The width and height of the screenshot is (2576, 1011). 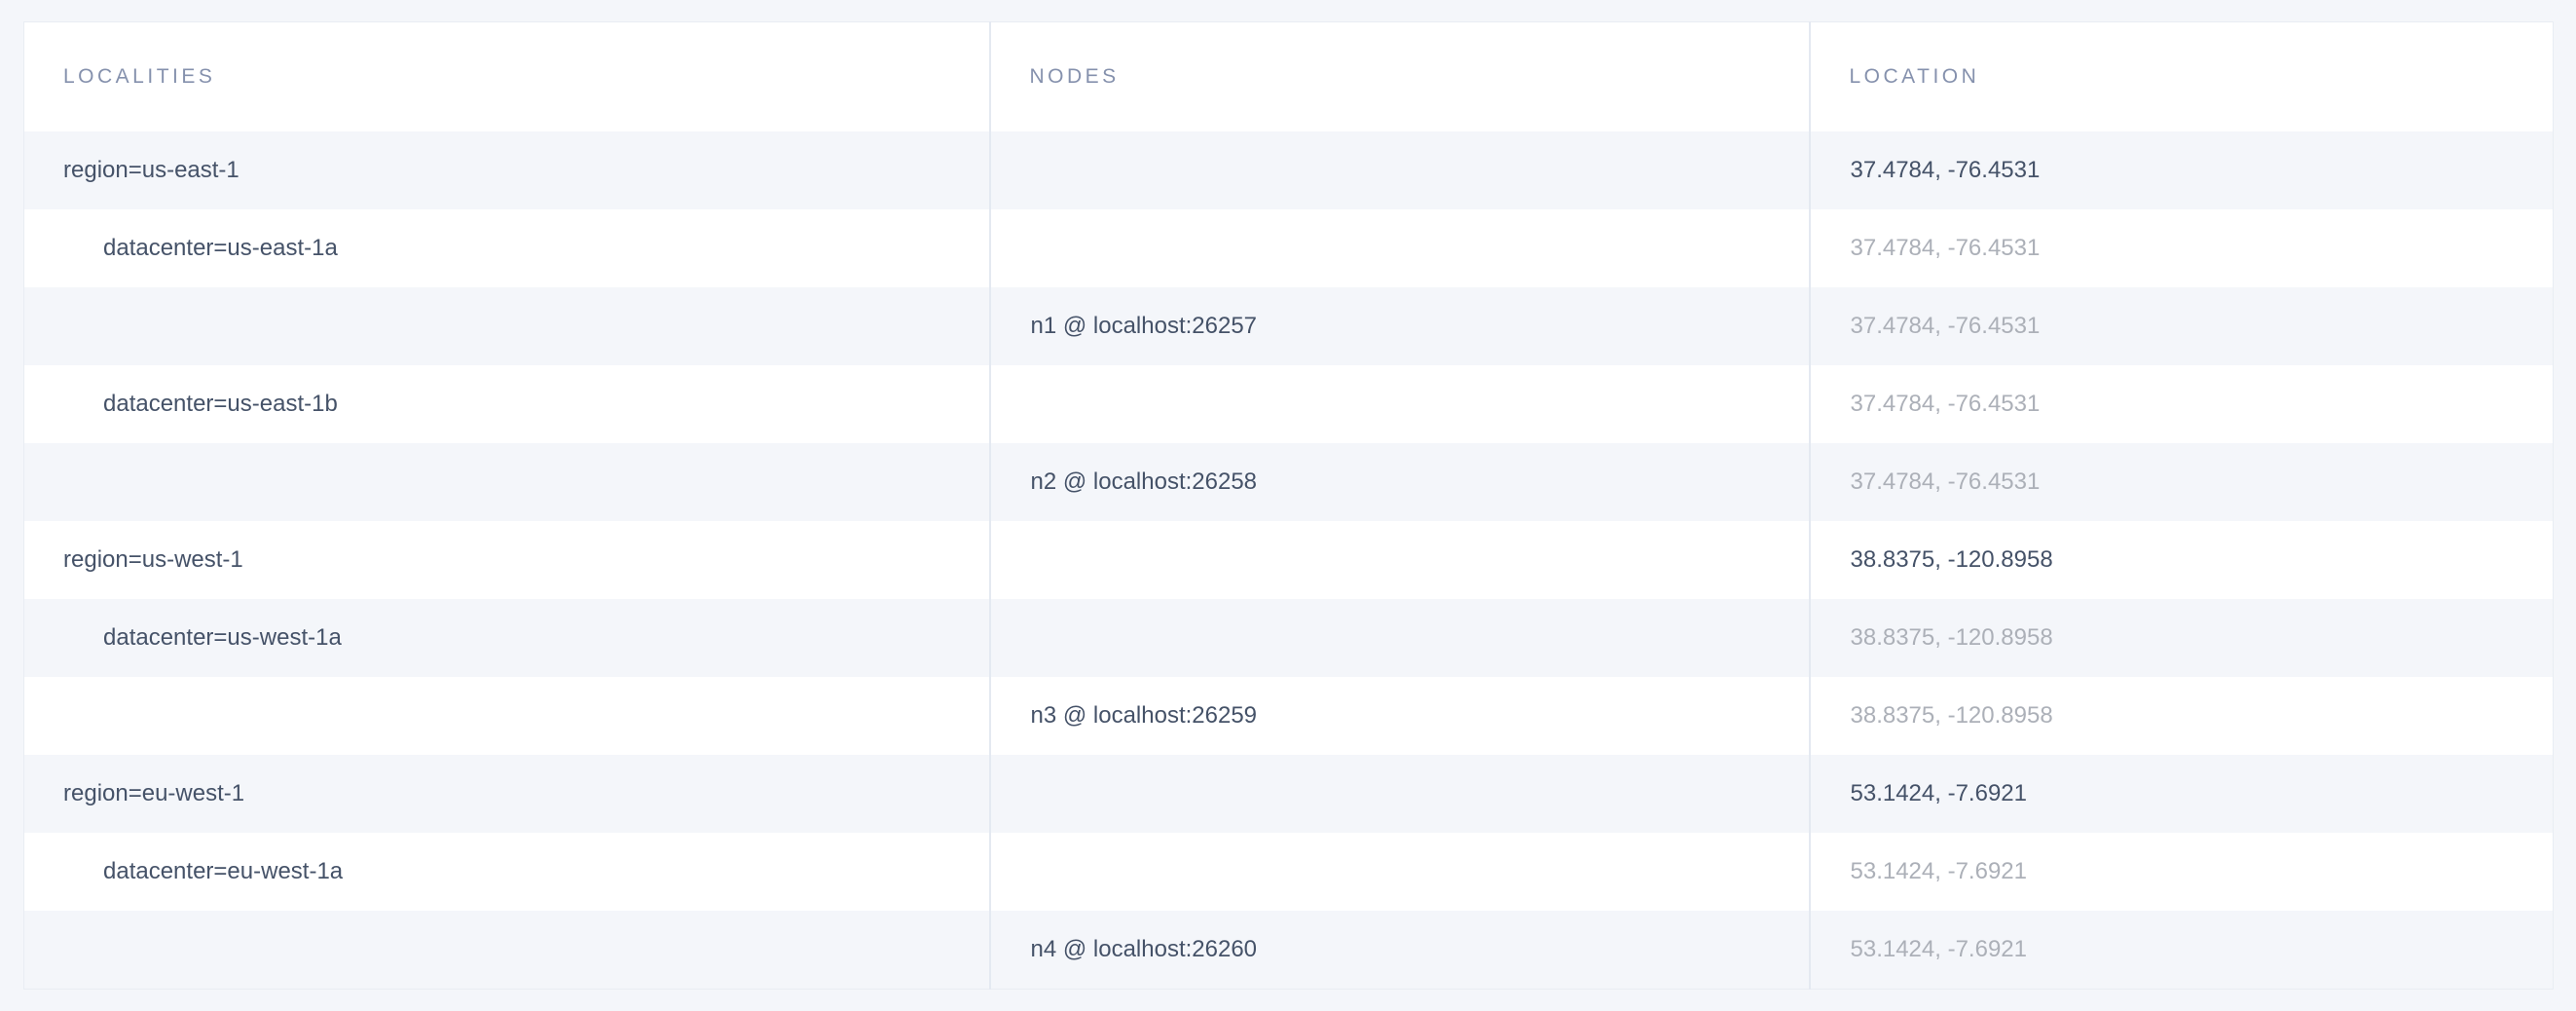 I want to click on table-row-region: region=us-east-1 37.4784, -76.4531, so click(x=1288, y=170).